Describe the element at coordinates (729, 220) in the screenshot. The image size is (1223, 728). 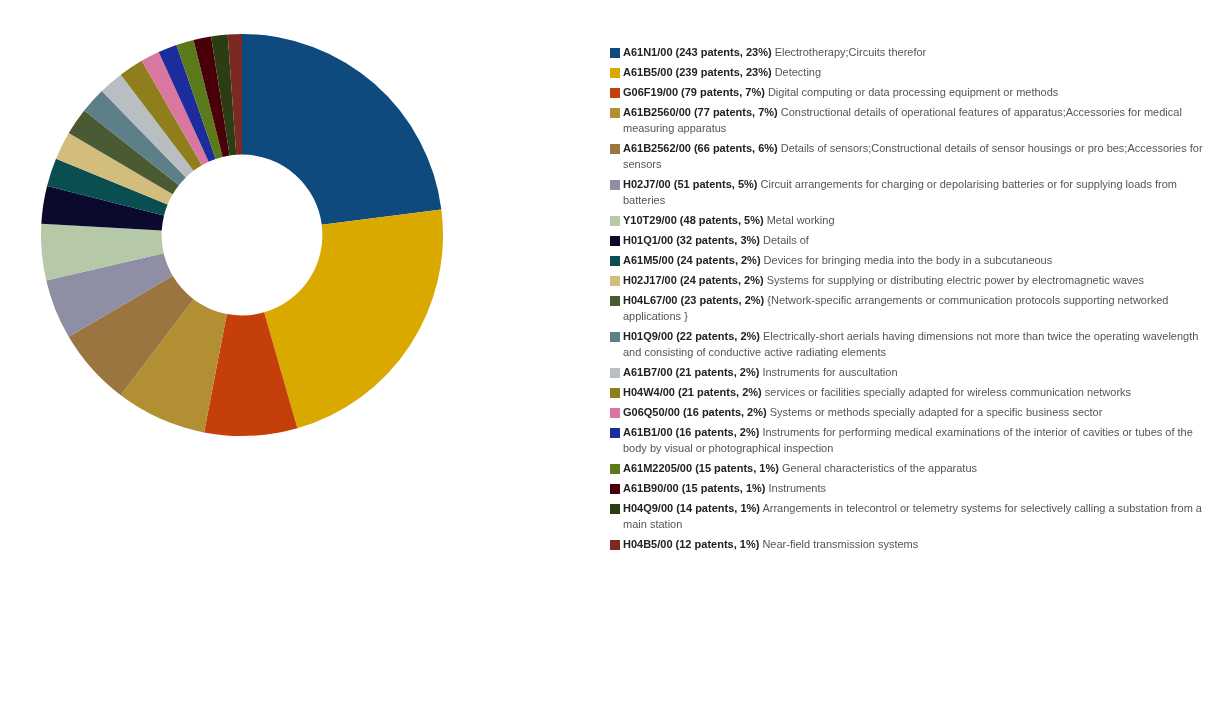
I see `legend-label: Y10T29/00 (48 patents, 5%) Metal working` at that location.